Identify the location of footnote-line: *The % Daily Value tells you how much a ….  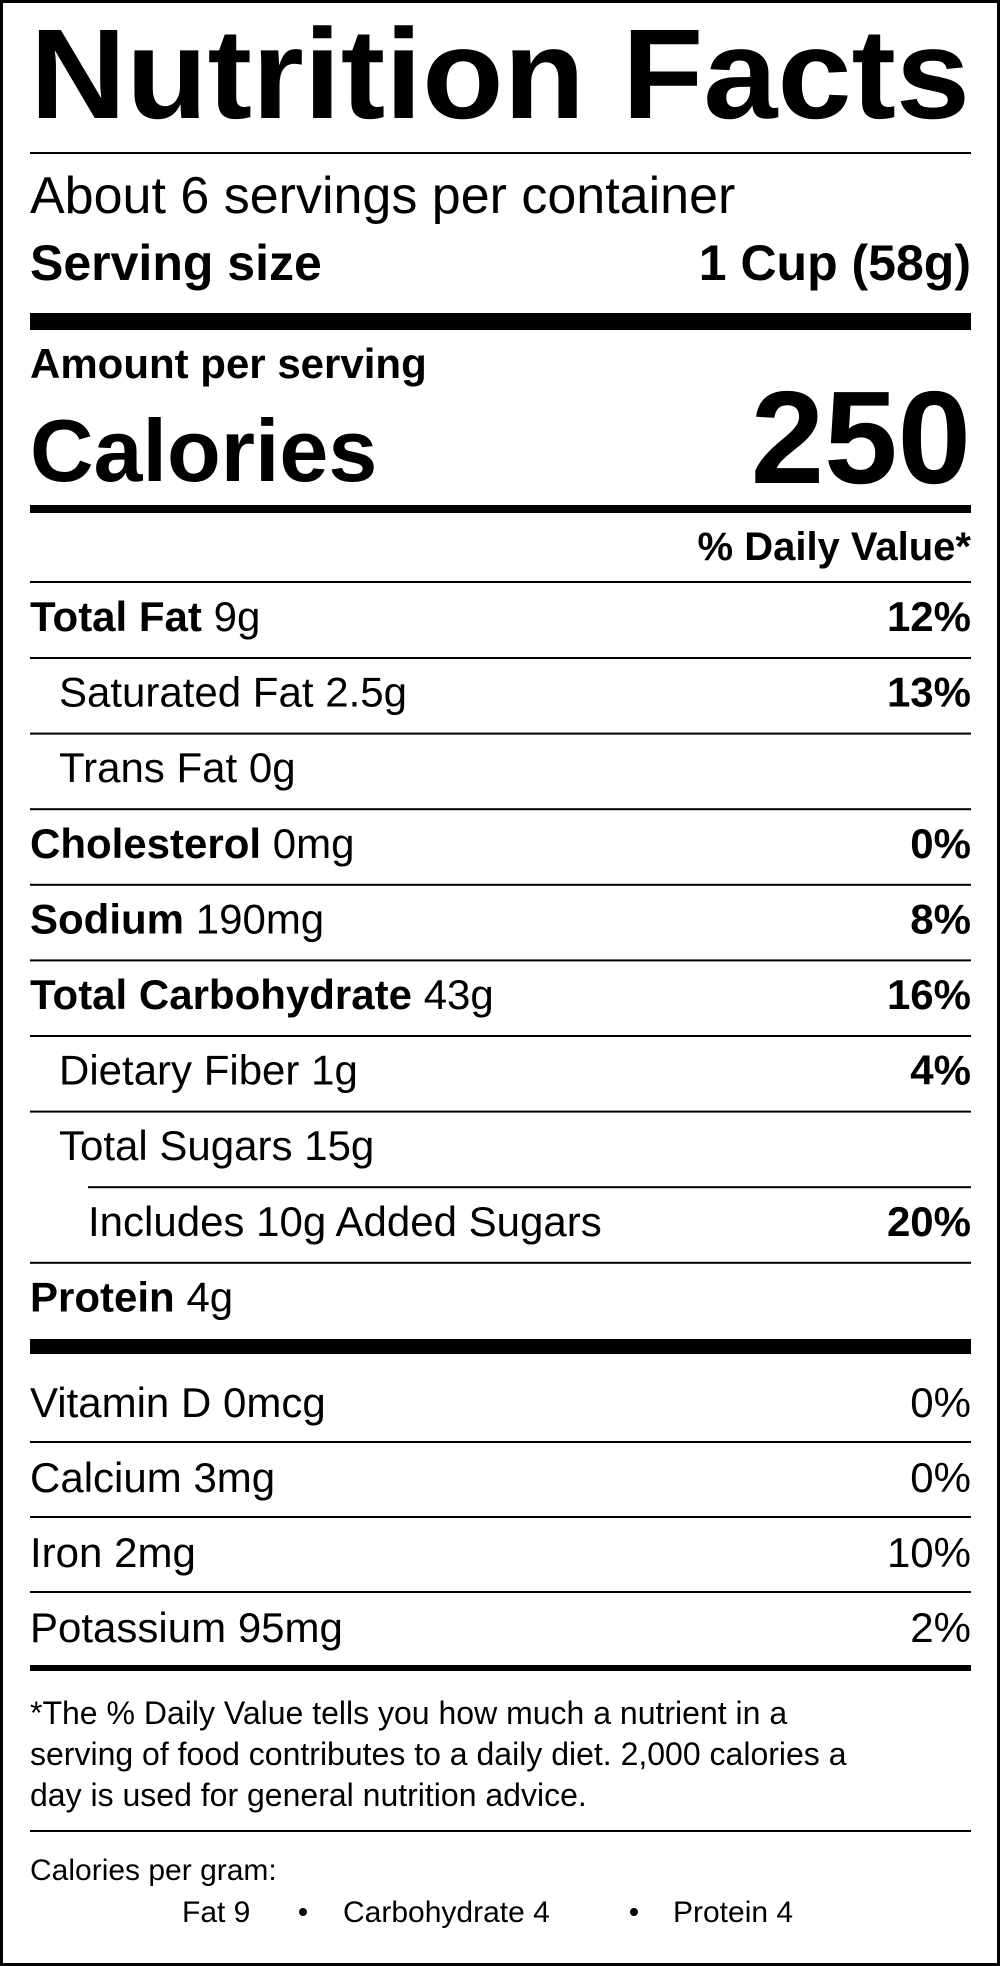
(408, 1713).